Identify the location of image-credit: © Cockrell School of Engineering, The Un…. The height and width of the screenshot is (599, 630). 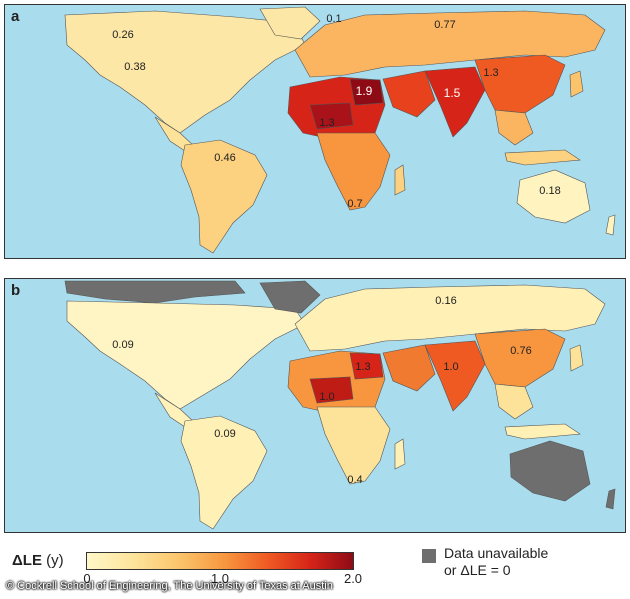
(169, 586).